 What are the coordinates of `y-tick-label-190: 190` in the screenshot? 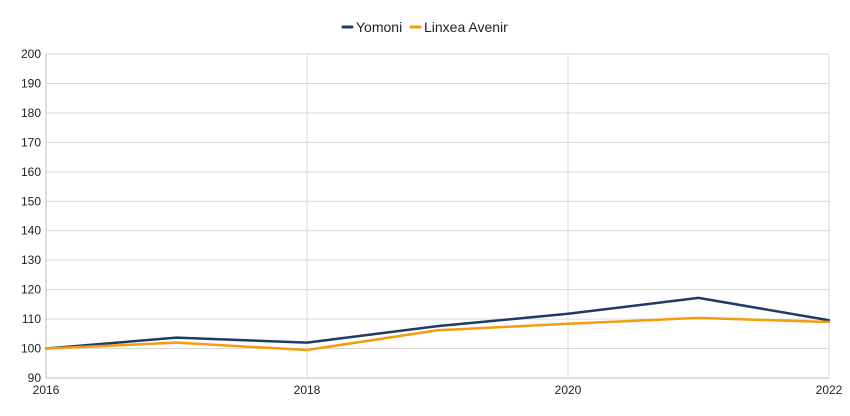 It's located at (31, 83).